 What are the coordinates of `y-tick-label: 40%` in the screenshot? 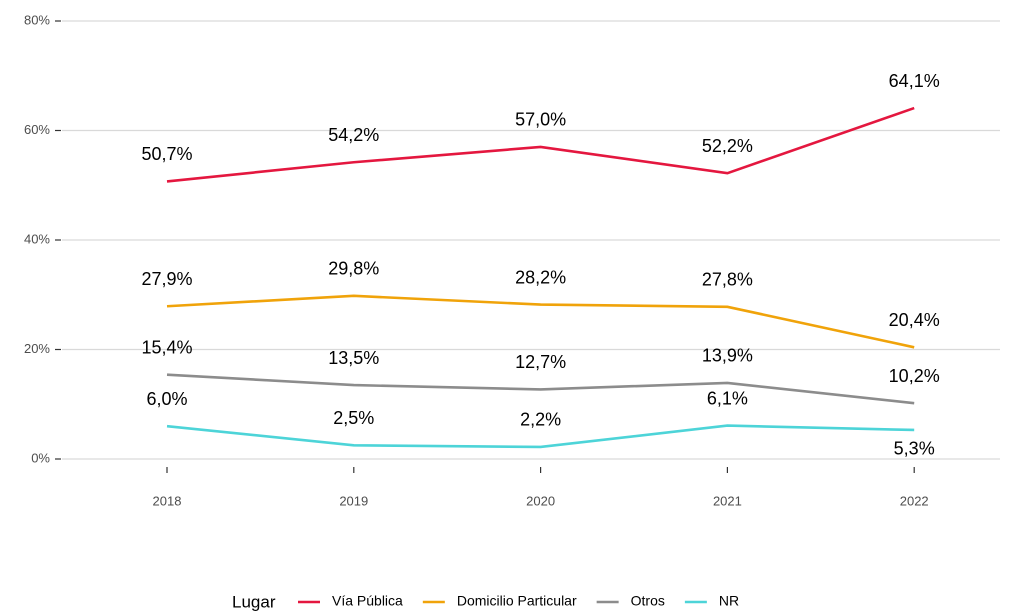 It's located at (37, 238).